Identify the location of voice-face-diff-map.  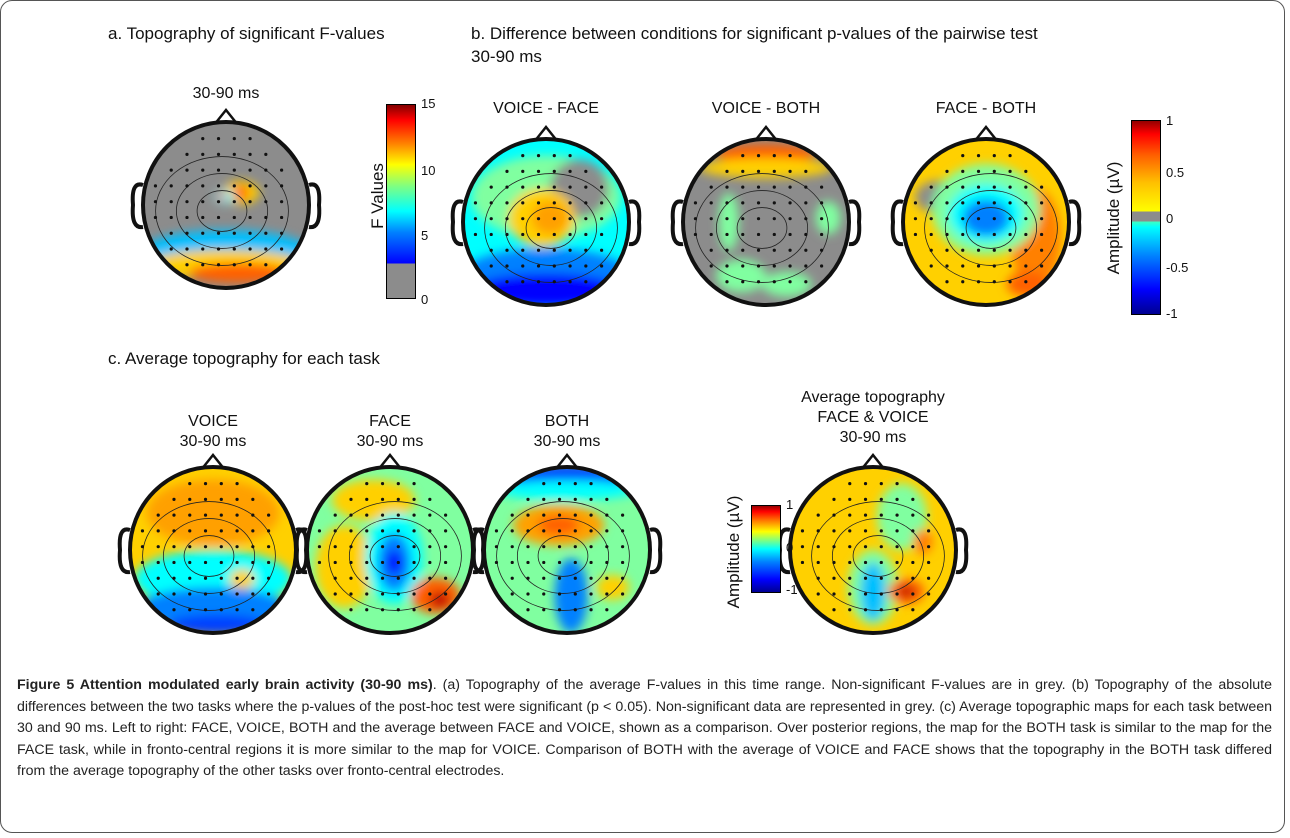
(546, 221).